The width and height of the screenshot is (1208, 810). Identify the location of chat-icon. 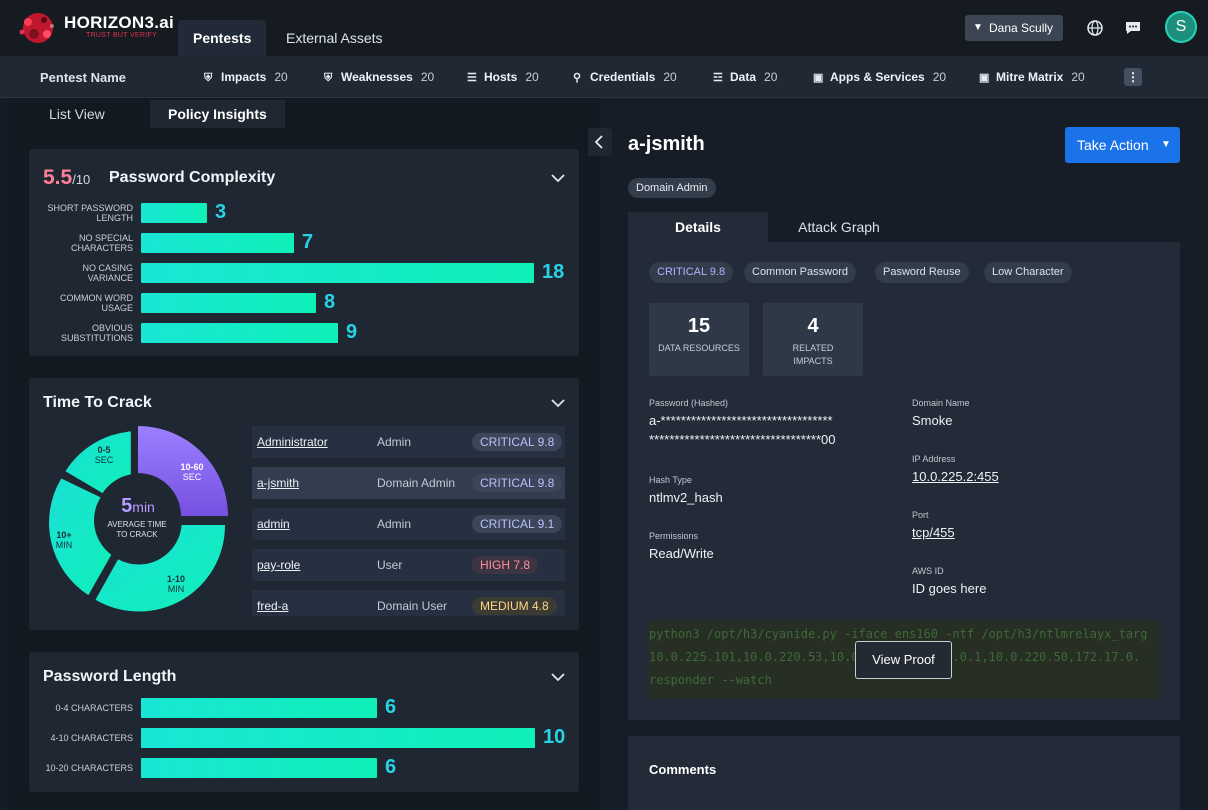
(1133, 28).